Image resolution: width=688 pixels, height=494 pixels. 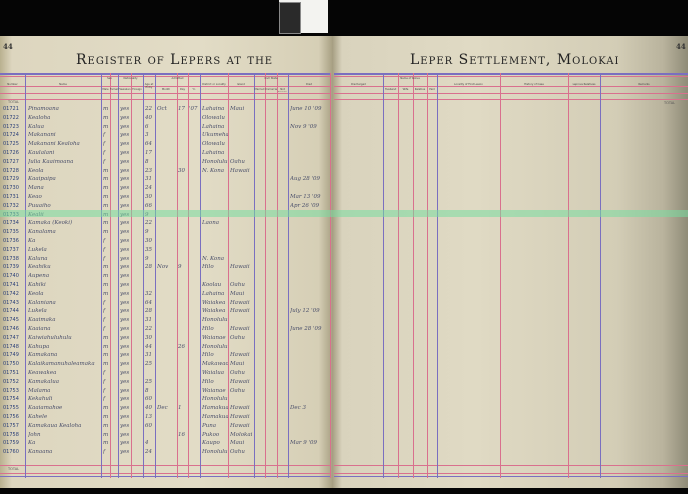 What do you see at coordinates (11, 197) in the screenshot?
I see `cell-number: 01731` at bounding box center [11, 197].